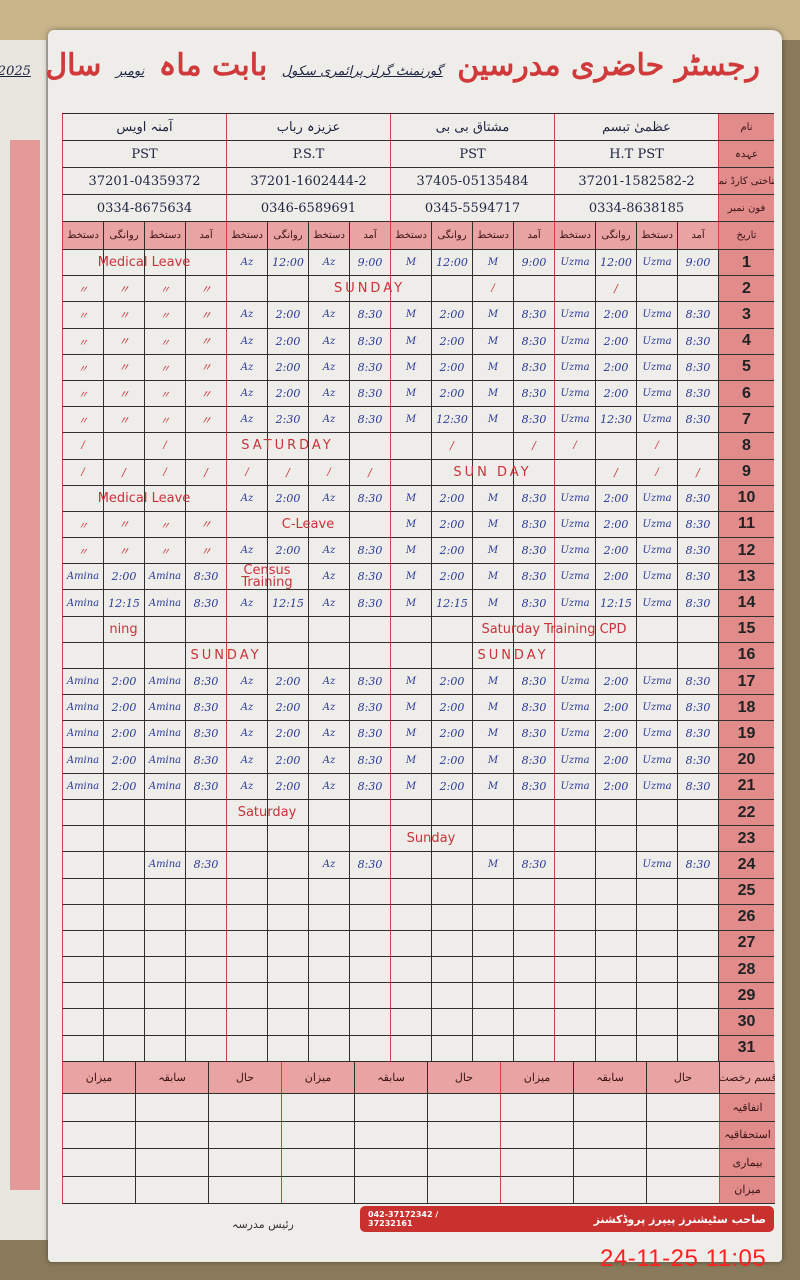  Describe the element at coordinates (25, 665) in the screenshot. I see `previous-page-date-column` at that location.